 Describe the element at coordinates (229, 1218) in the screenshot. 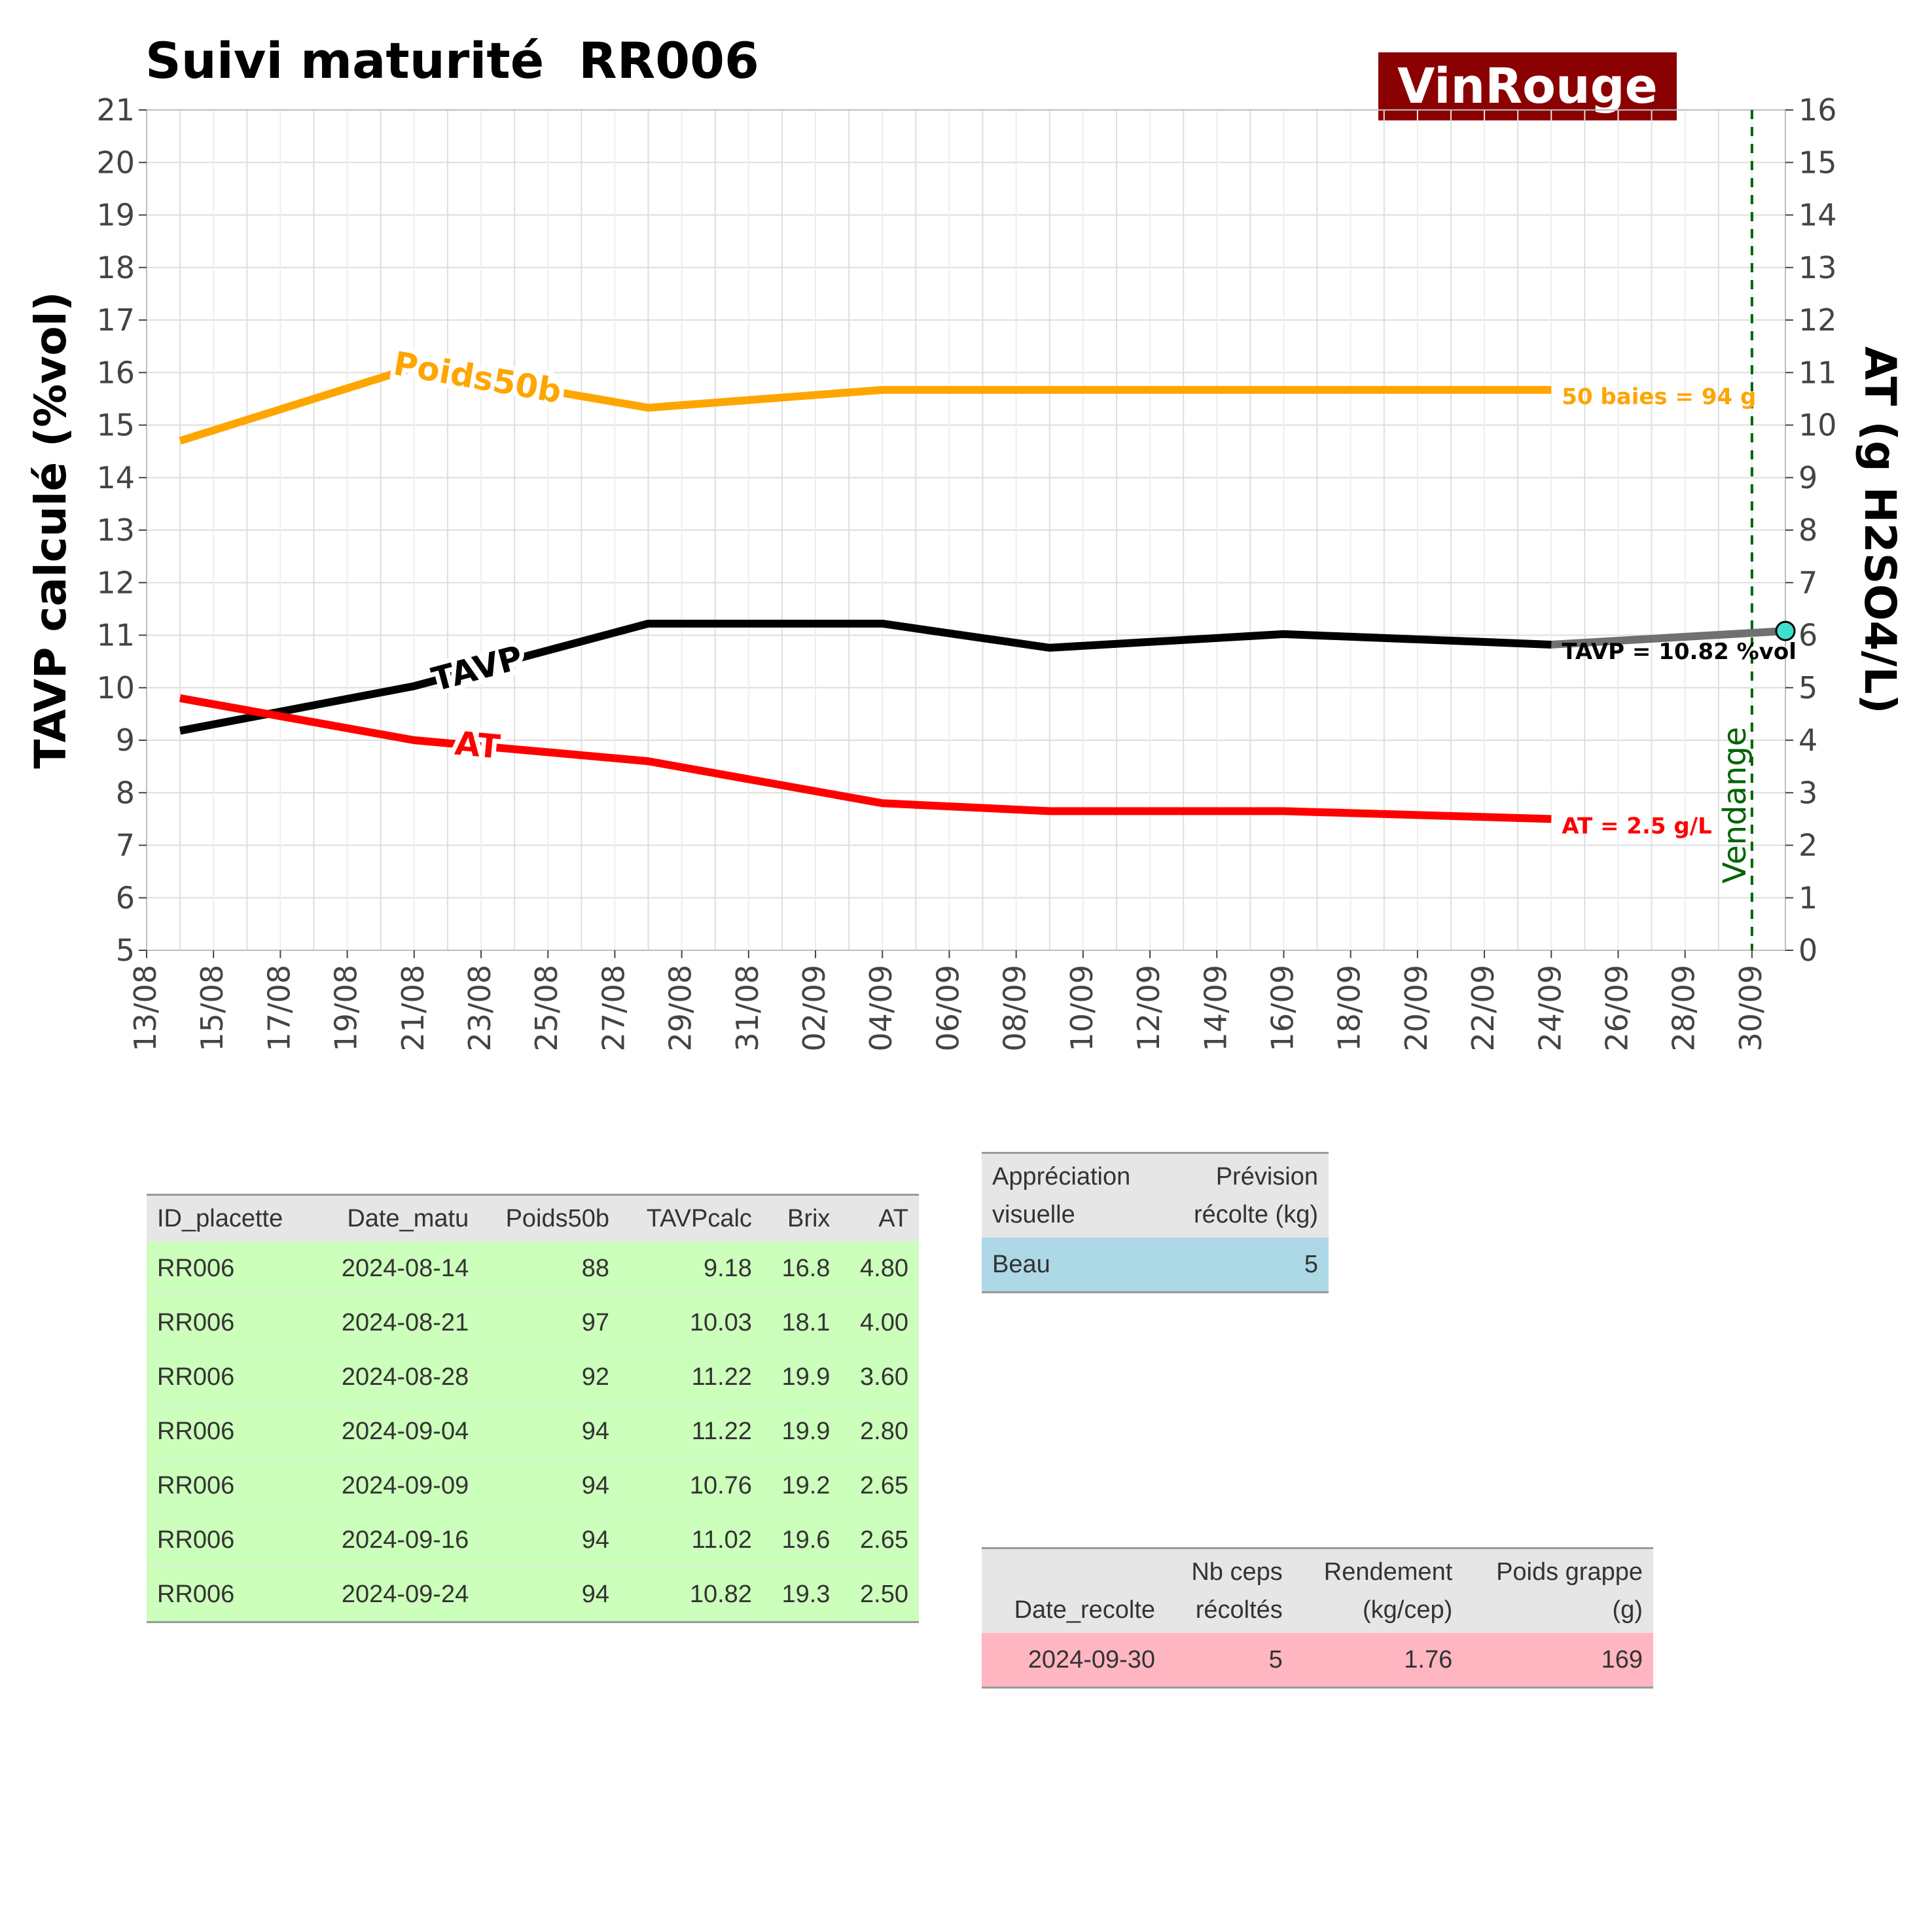

I see `col-header: ID_placette` at that location.